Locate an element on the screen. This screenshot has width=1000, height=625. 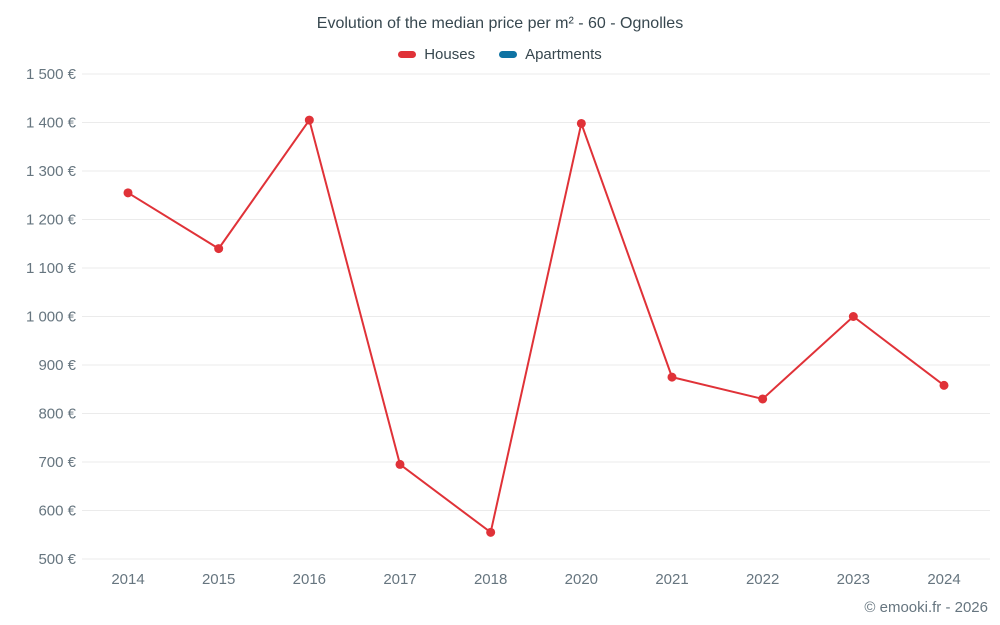
x-tick-label: 2020 is located at coordinates (581, 579).